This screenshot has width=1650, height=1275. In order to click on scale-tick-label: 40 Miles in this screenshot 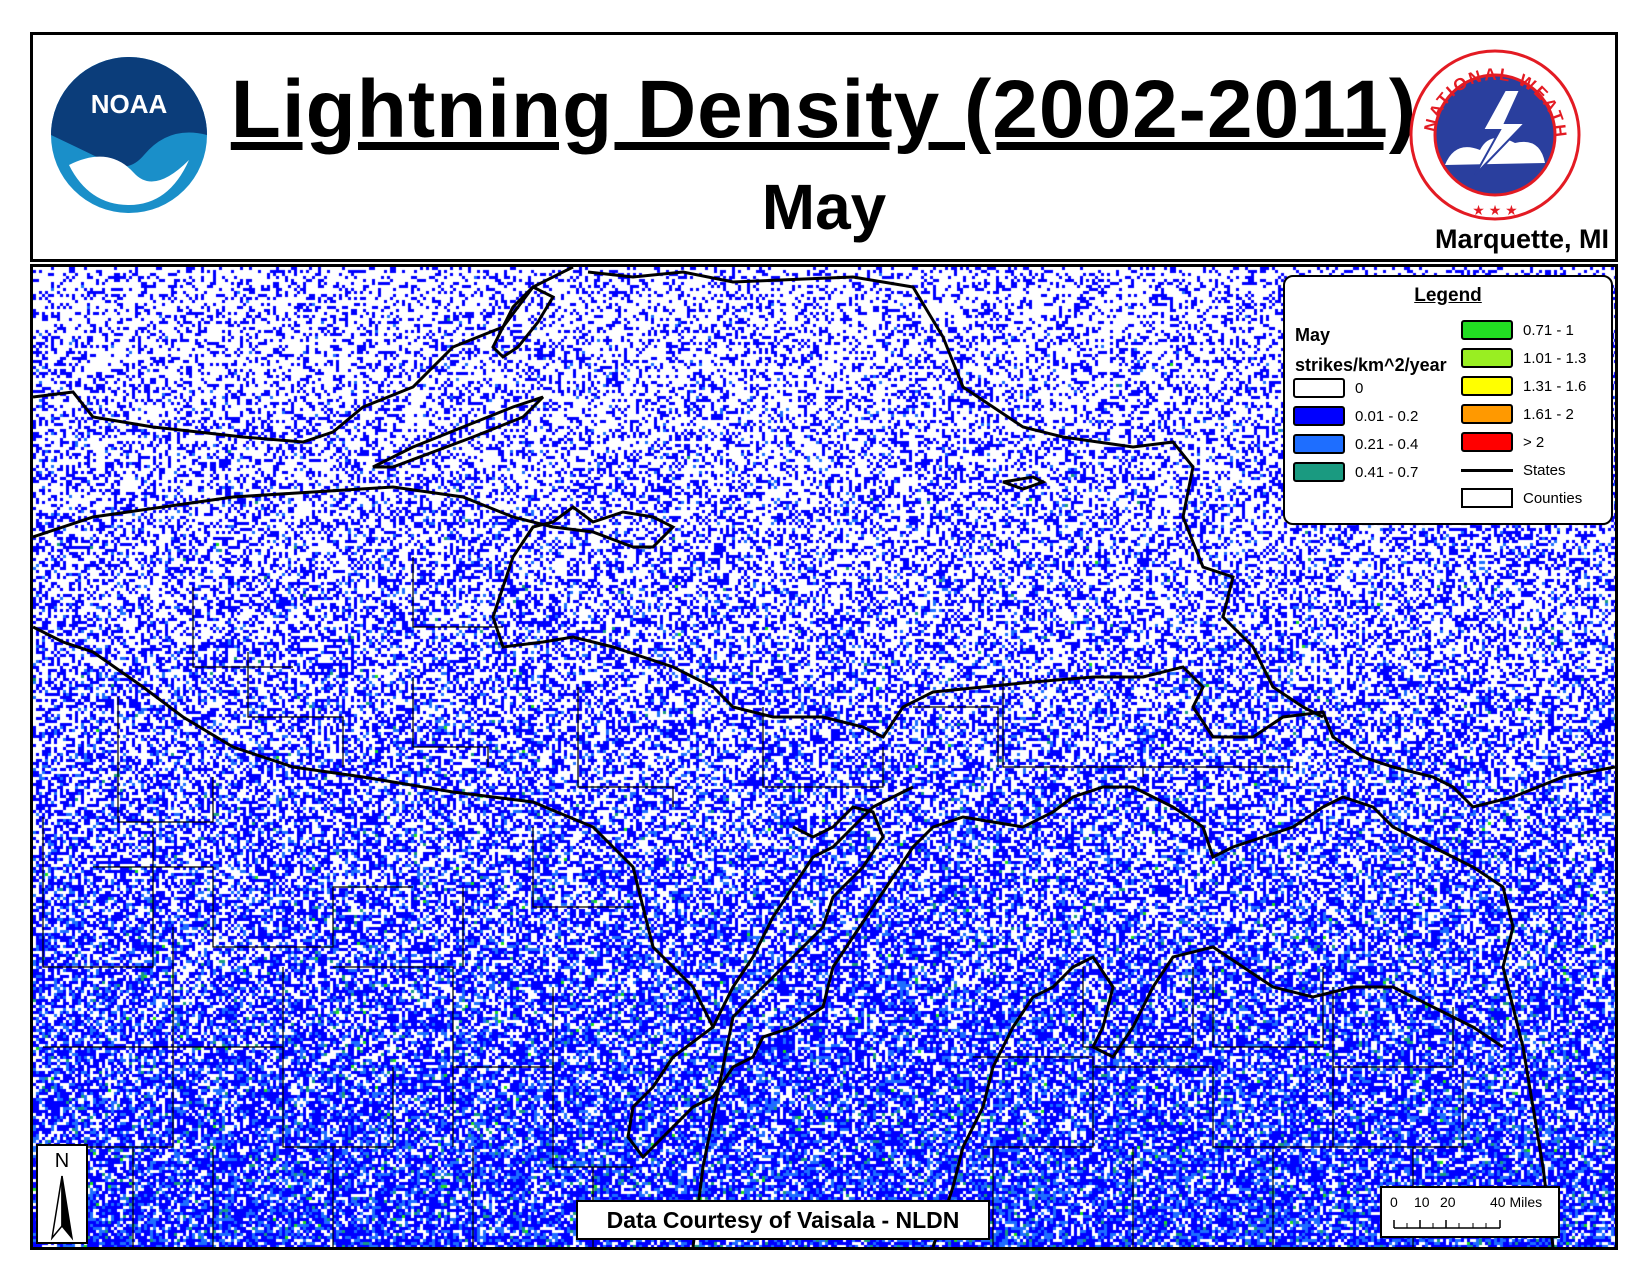, I will do `click(1516, 1202)`.